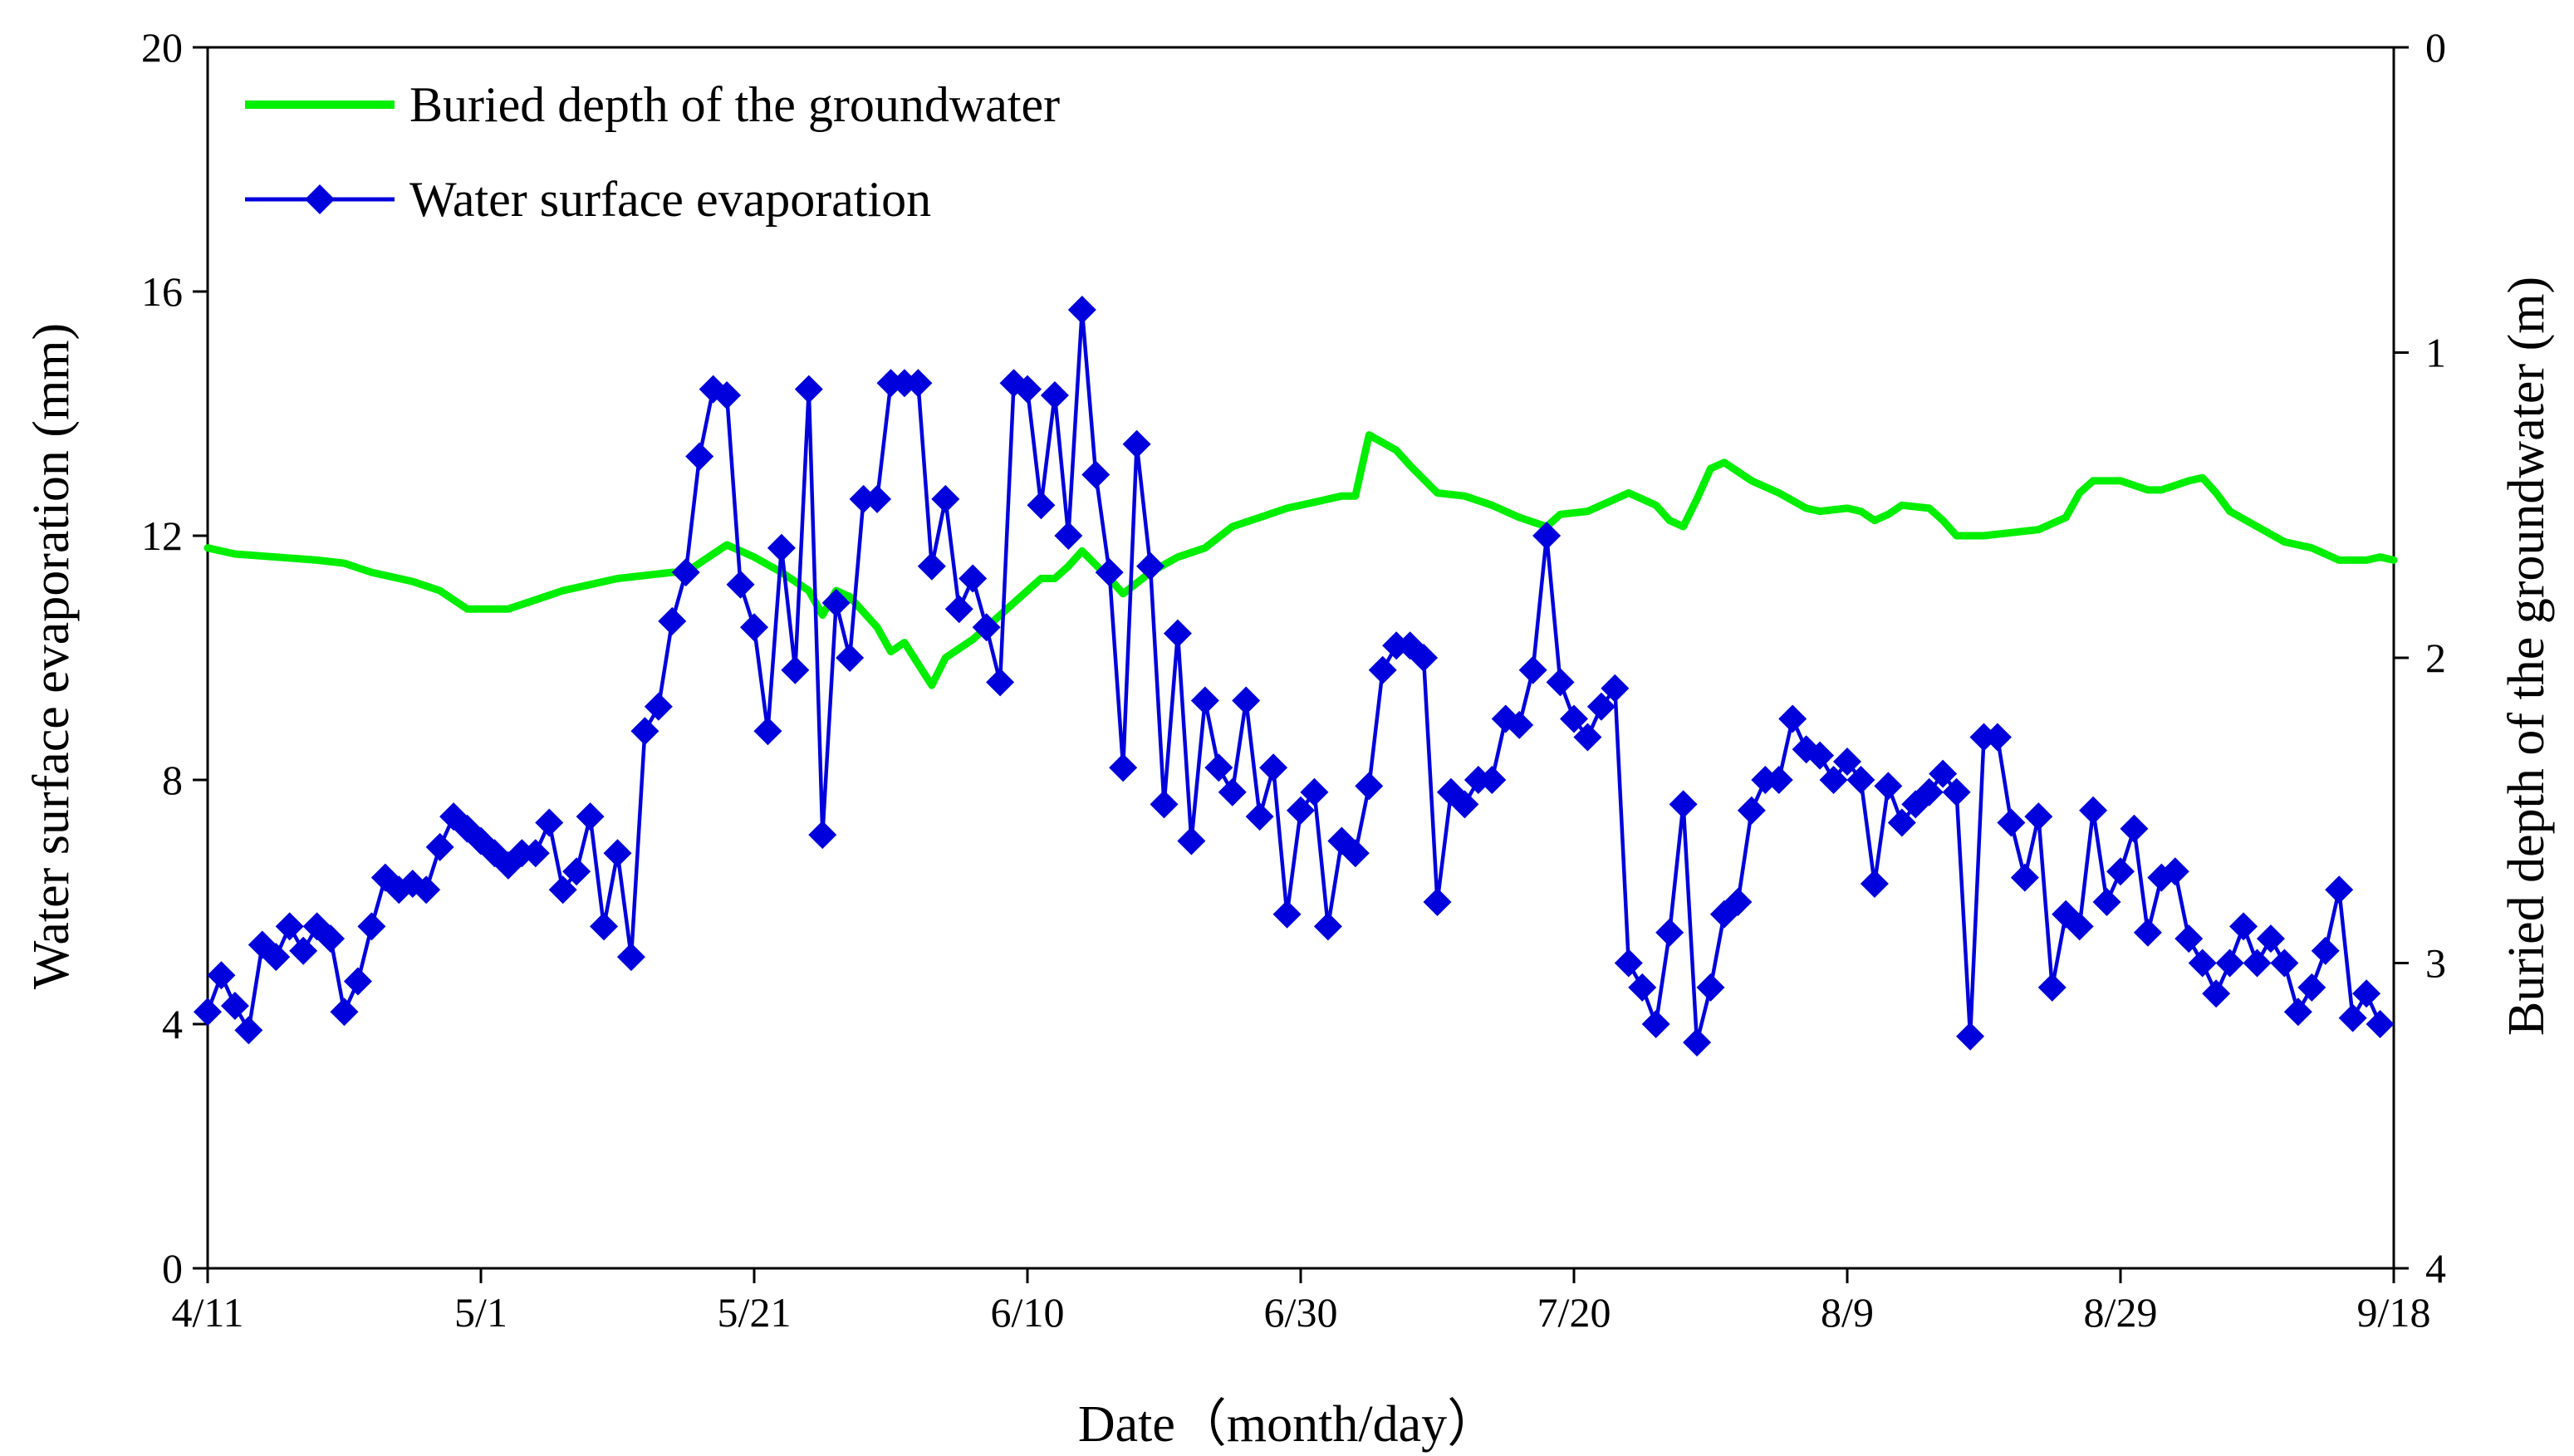 The height and width of the screenshot is (1456, 2574). What do you see at coordinates (2435, 47) in the screenshot?
I see `y-right-tick-label: 0` at bounding box center [2435, 47].